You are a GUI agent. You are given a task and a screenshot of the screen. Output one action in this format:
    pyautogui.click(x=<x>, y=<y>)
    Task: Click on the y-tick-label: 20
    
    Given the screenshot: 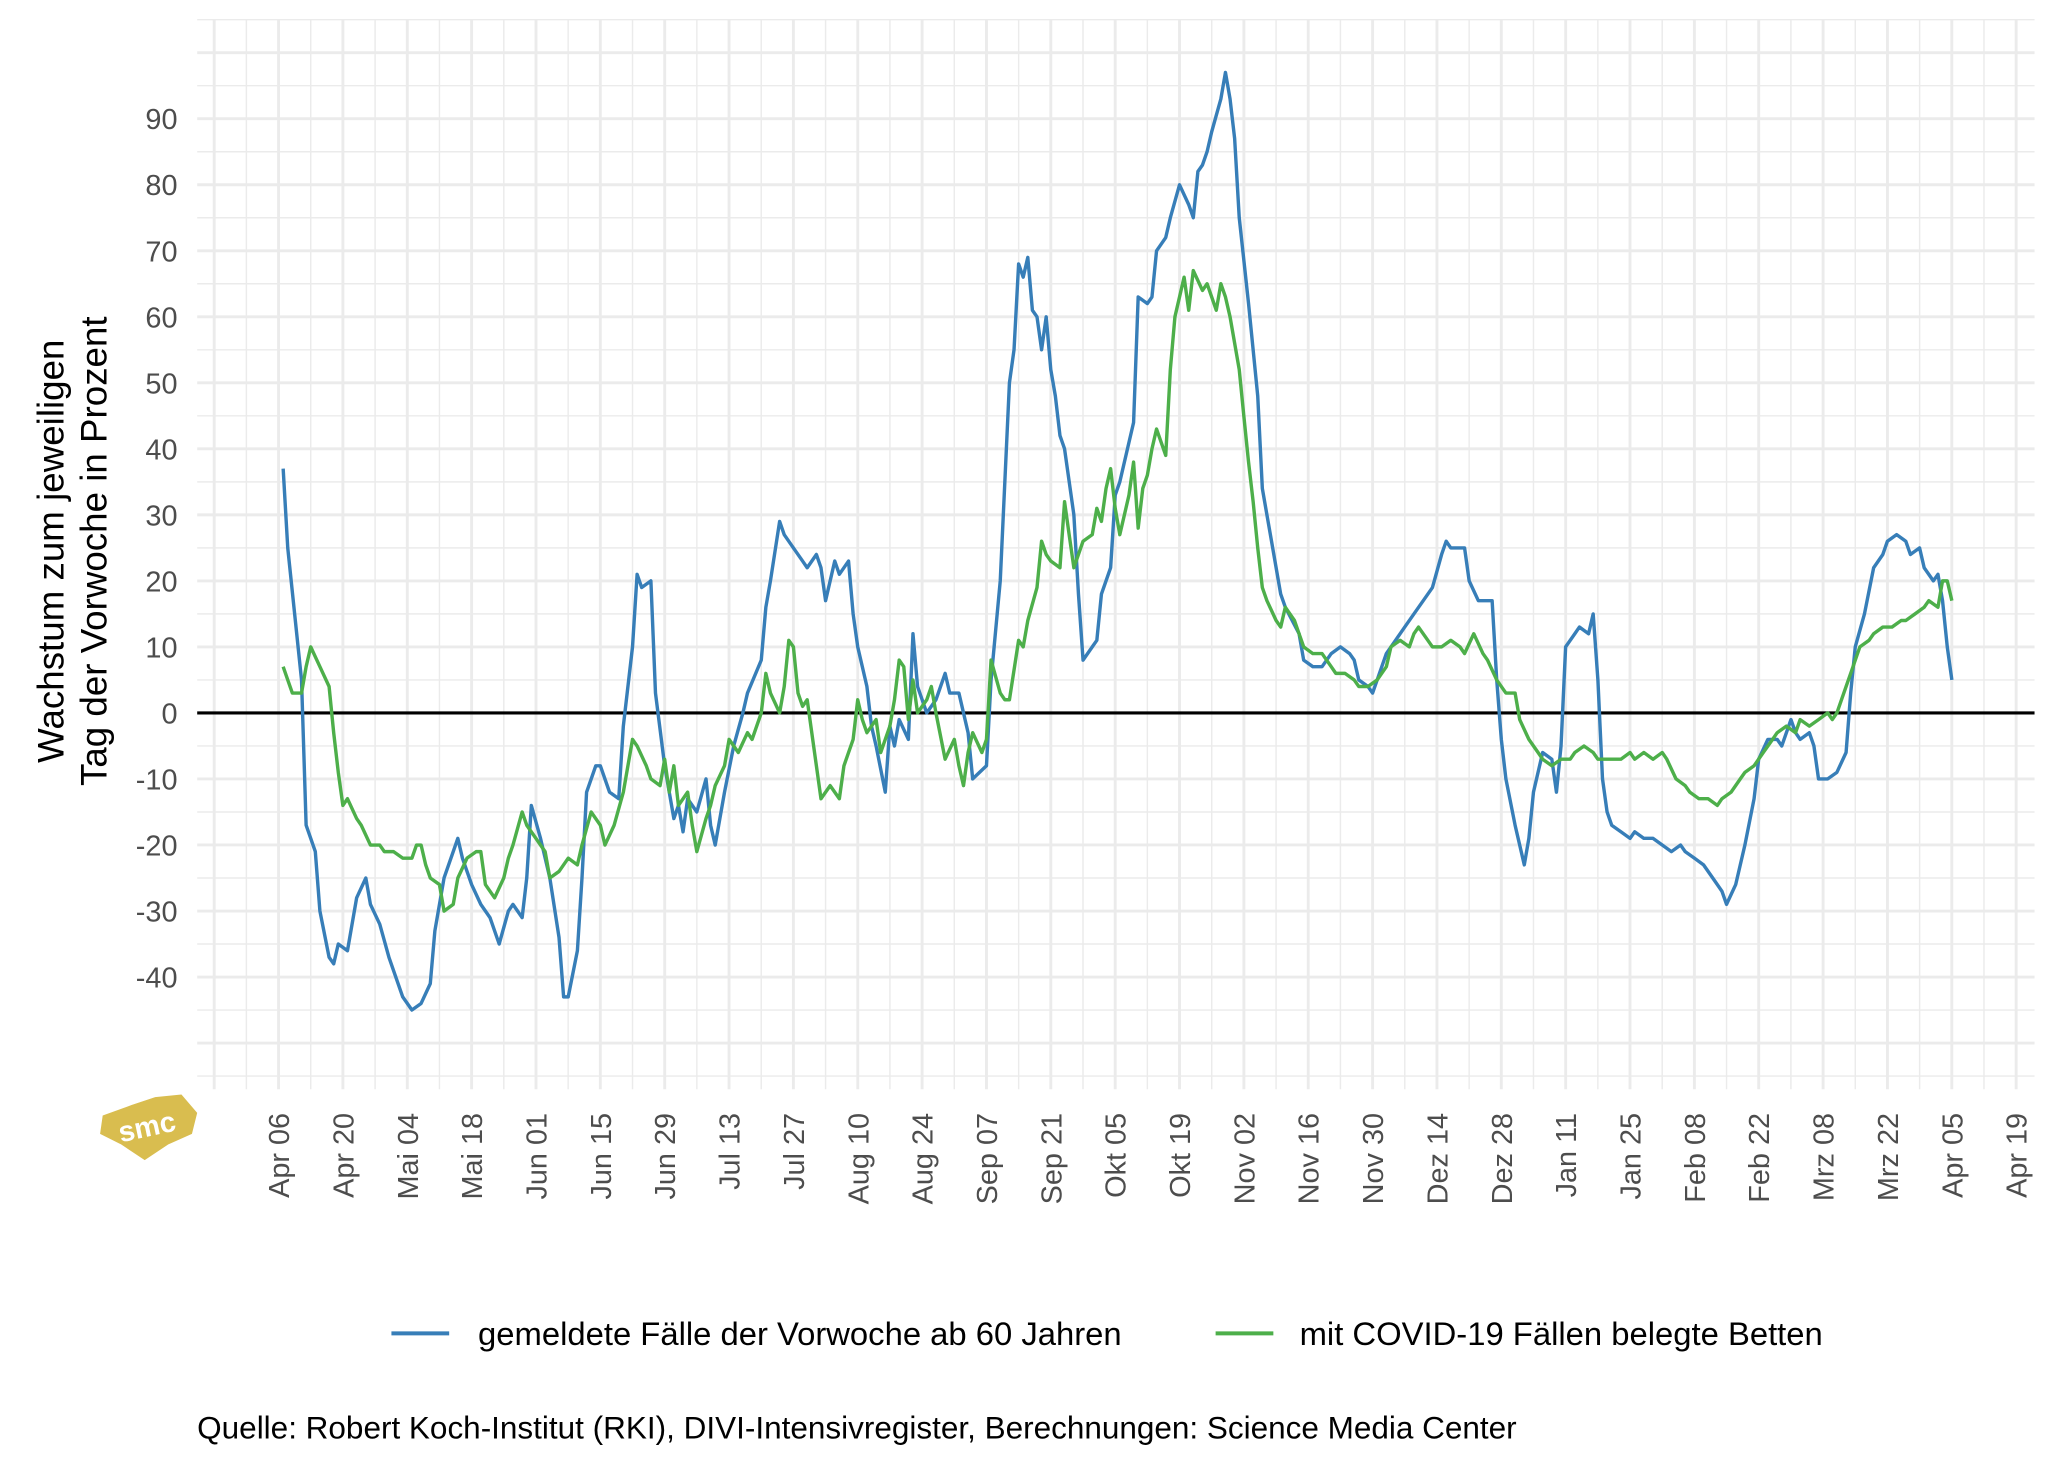 What is the action you would take?
    pyautogui.click(x=161, y=582)
    